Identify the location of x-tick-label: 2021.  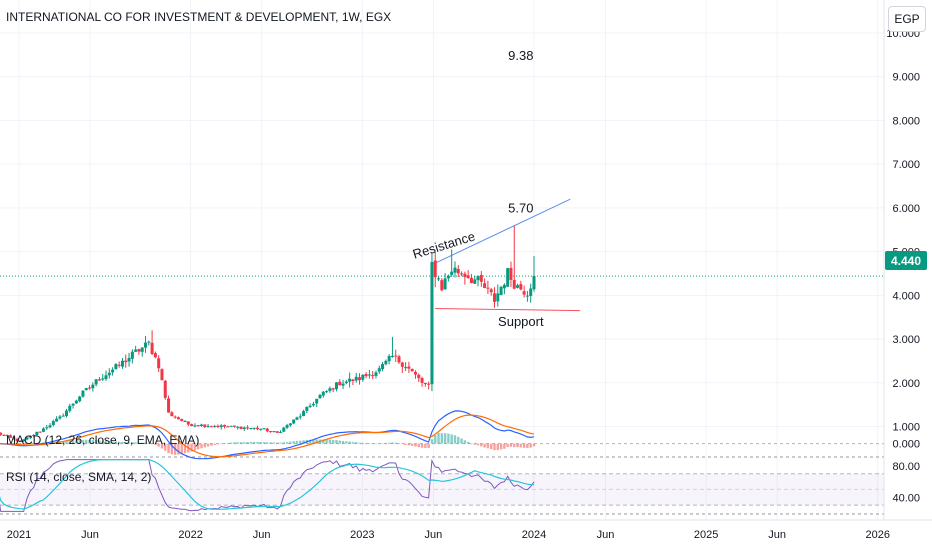
(19, 535).